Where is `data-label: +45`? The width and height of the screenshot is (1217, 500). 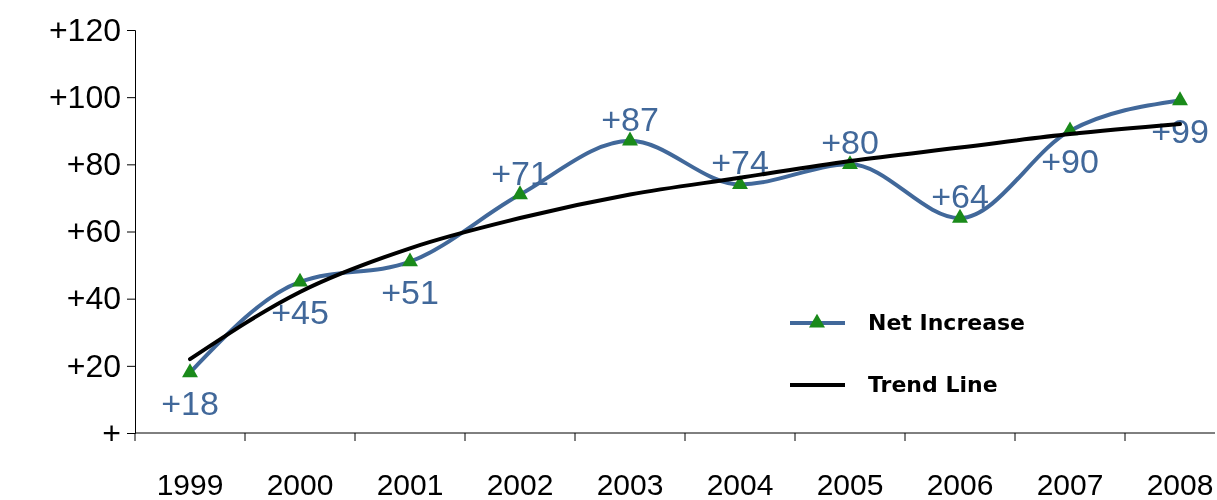 data-label: +45 is located at coordinates (300, 311).